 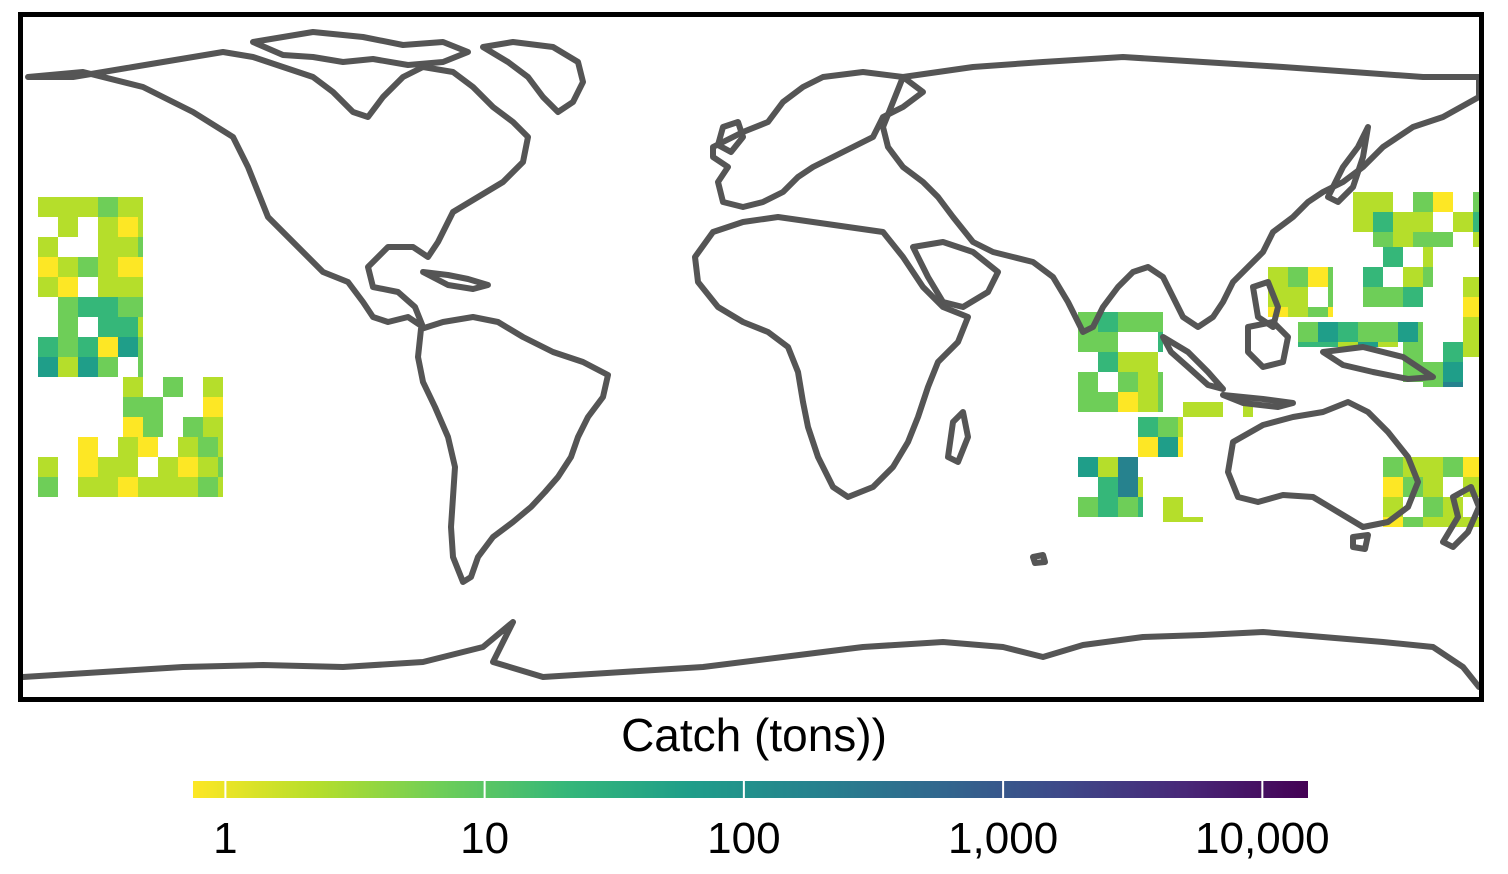 What do you see at coordinates (1003, 838) in the screenshot?
I see `colorbar-tick-label: 1,000` at bounding box center [1003, 838].